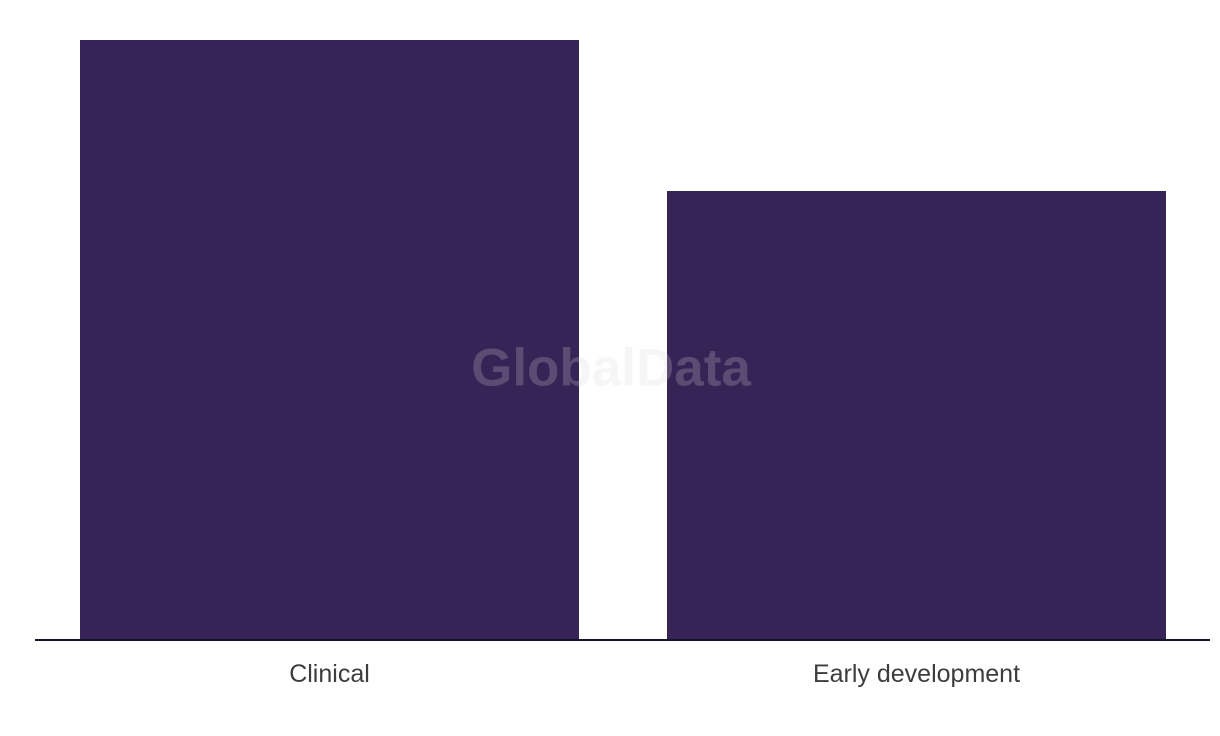 This screenshot has width=1220, height=736. I want to click on x-axis-label-clinical: Clinical, so click(329, 674).